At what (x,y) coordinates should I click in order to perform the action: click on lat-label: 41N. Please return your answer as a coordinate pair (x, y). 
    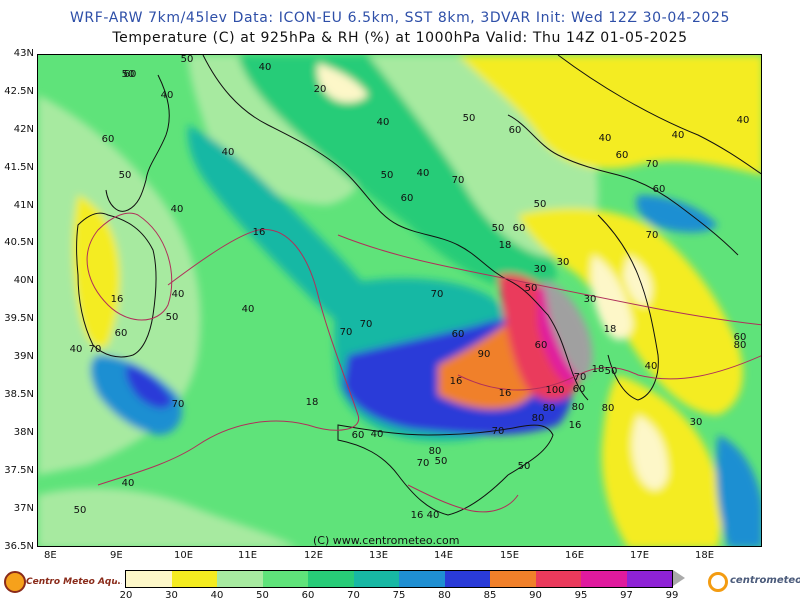
    Looking at the image, I should click on (23, 205).